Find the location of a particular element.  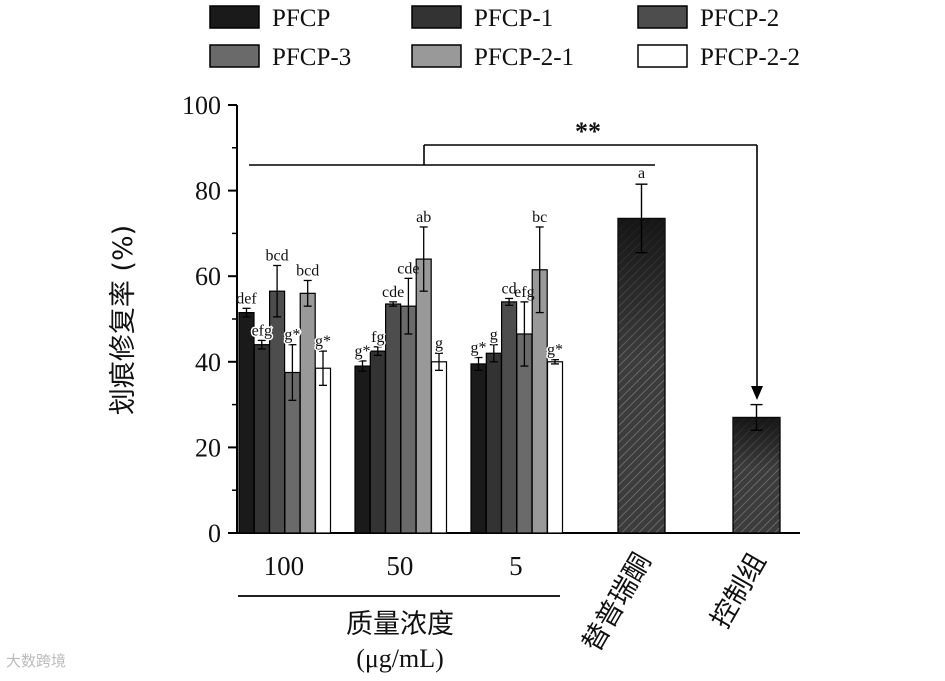

y-tick-label: 60 is located at coordinates (208, 276).